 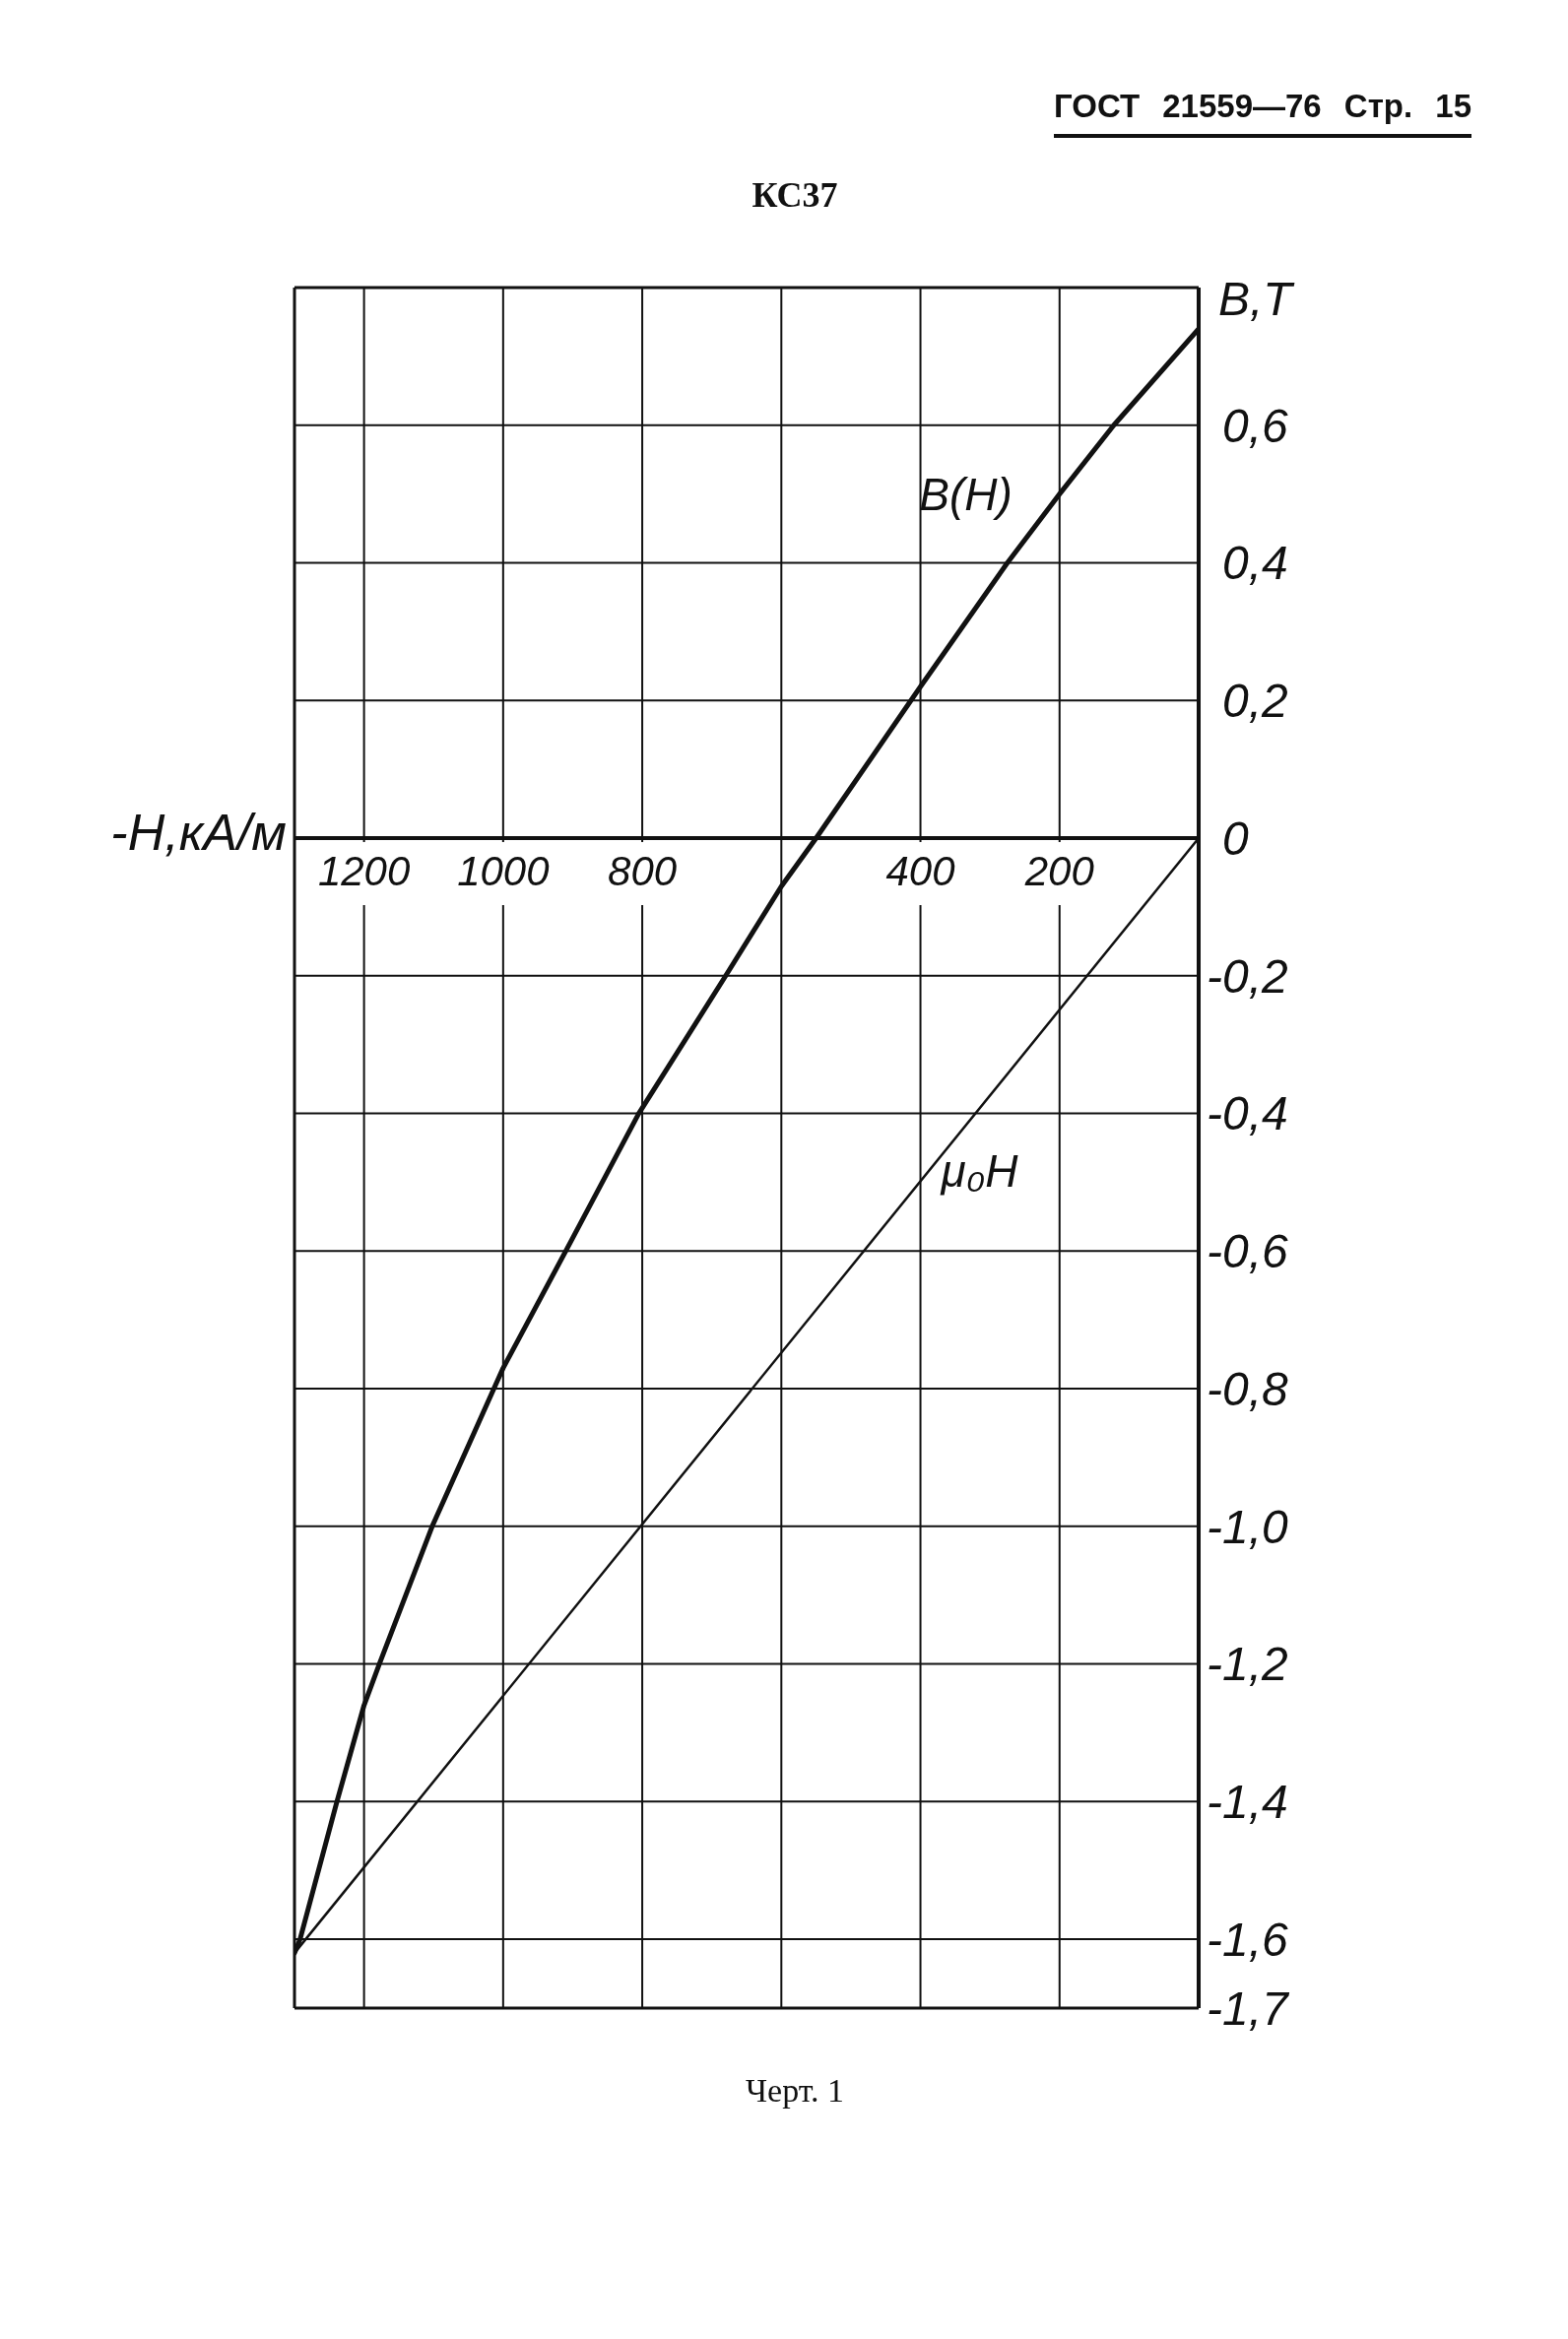 I want to click on y-tick-label: -0,2, so click(x=1248, y=976).